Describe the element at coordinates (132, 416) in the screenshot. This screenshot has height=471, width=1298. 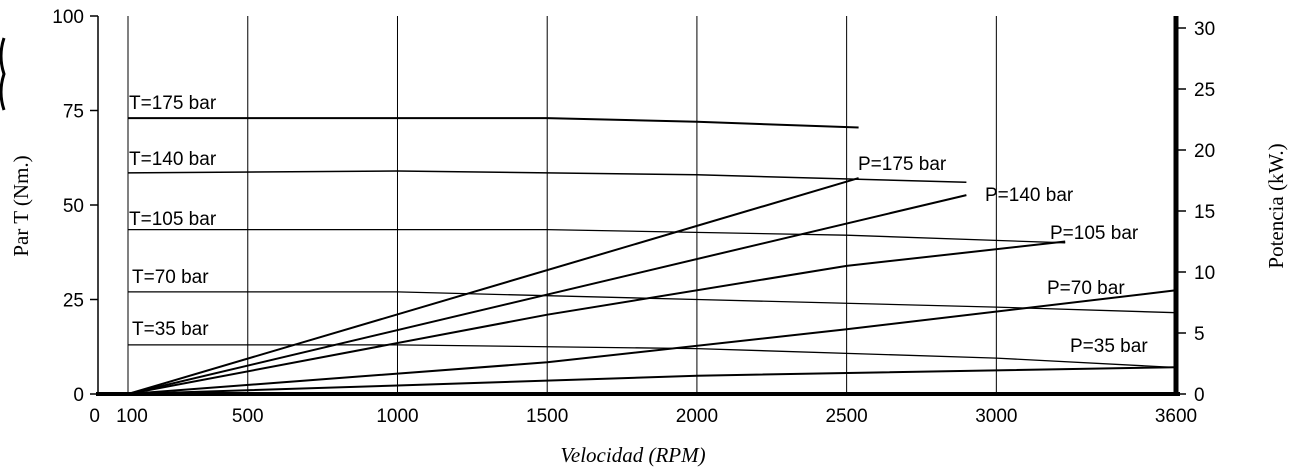
I see `x-tick-label: 100` at that location.